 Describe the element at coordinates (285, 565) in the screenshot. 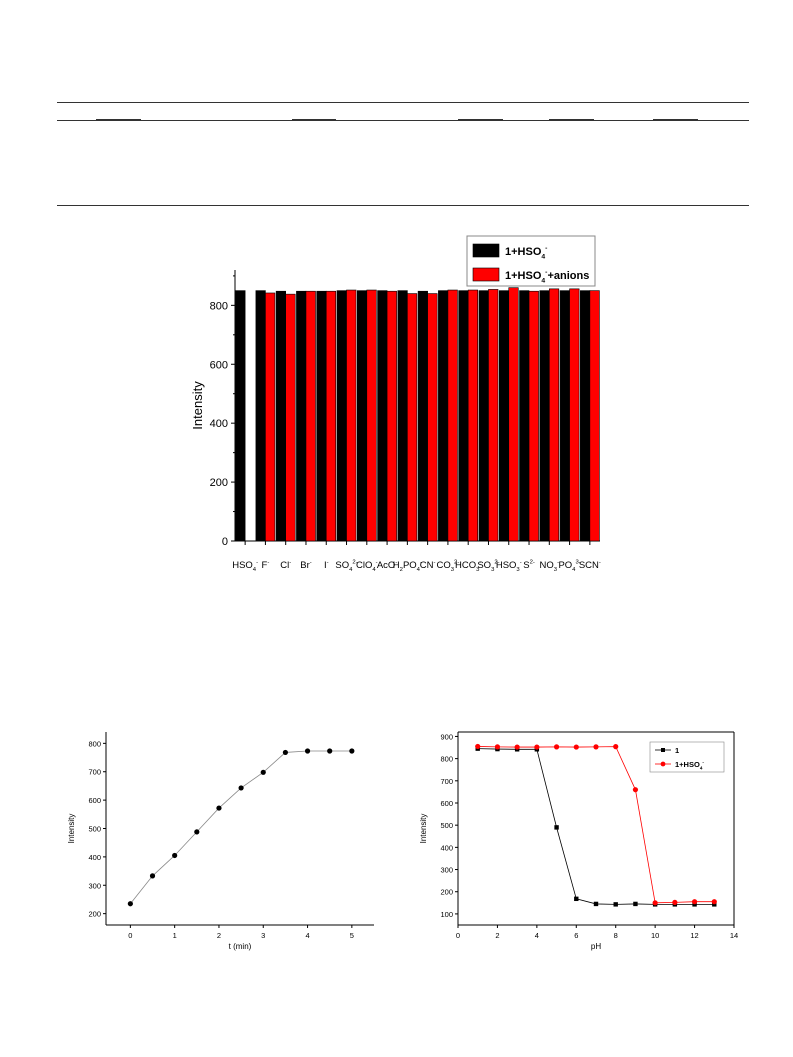

I see `x-tick-label: Cl-​` at that location.